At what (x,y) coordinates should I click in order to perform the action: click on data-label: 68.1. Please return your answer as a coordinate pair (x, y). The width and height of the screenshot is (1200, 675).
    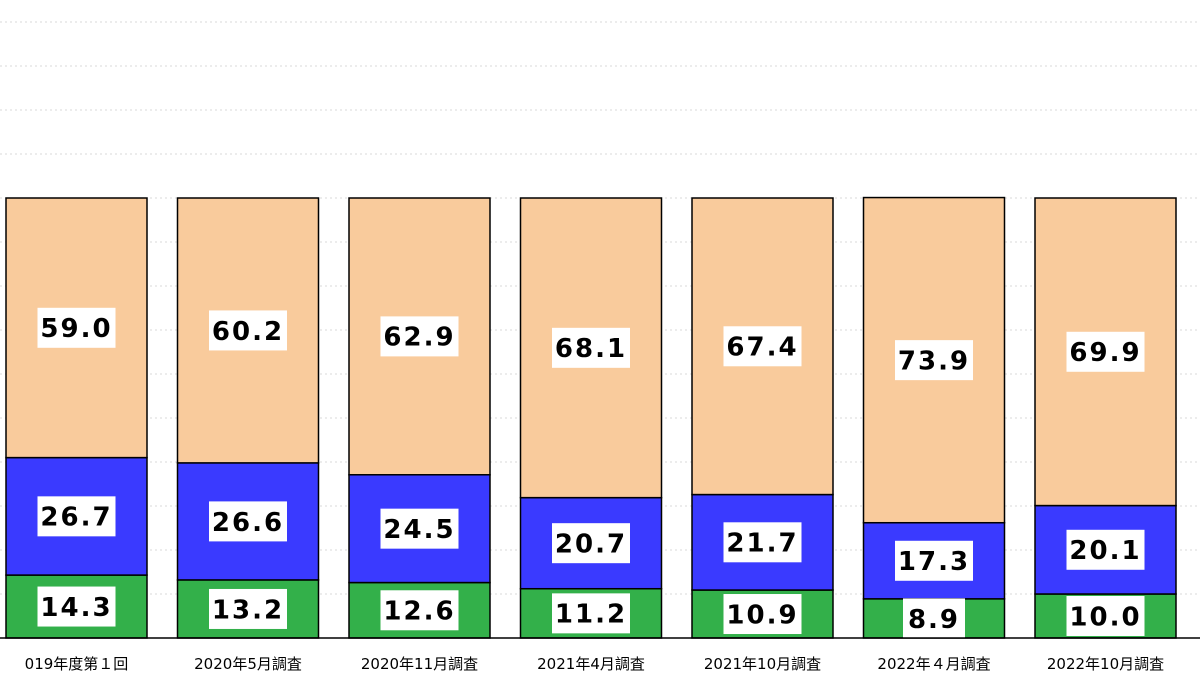
    Looking at the image, I should click on (591, 349).